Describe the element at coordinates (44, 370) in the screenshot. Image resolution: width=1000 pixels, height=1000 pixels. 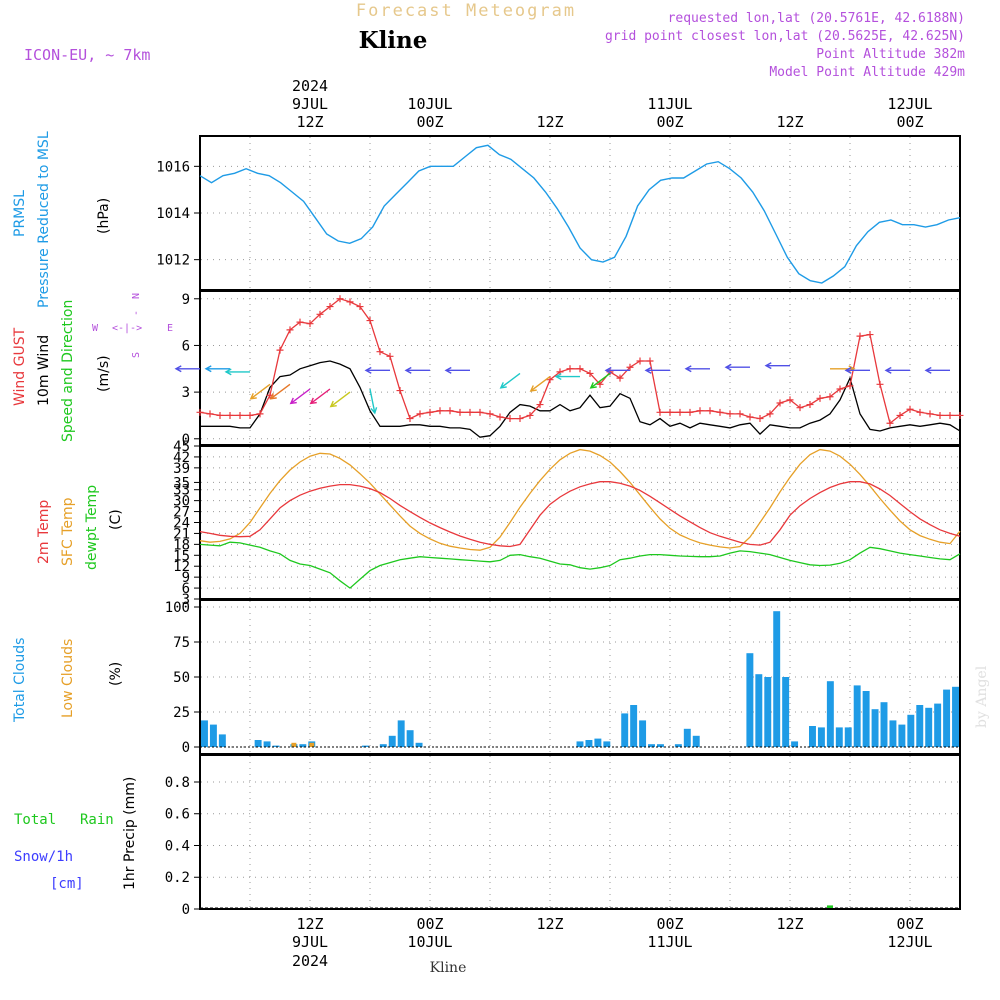
I see `wind-label: 10m Wind` at that location.